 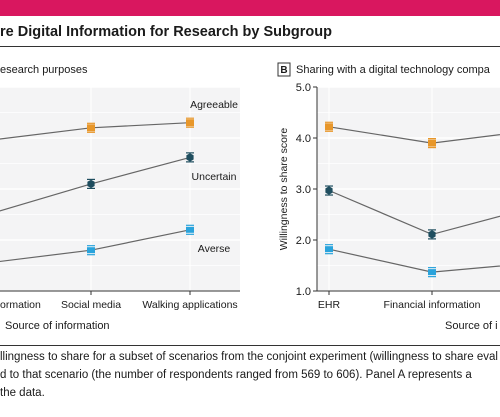 I want to click on series-label: Averse, so click(x=214, y=249).